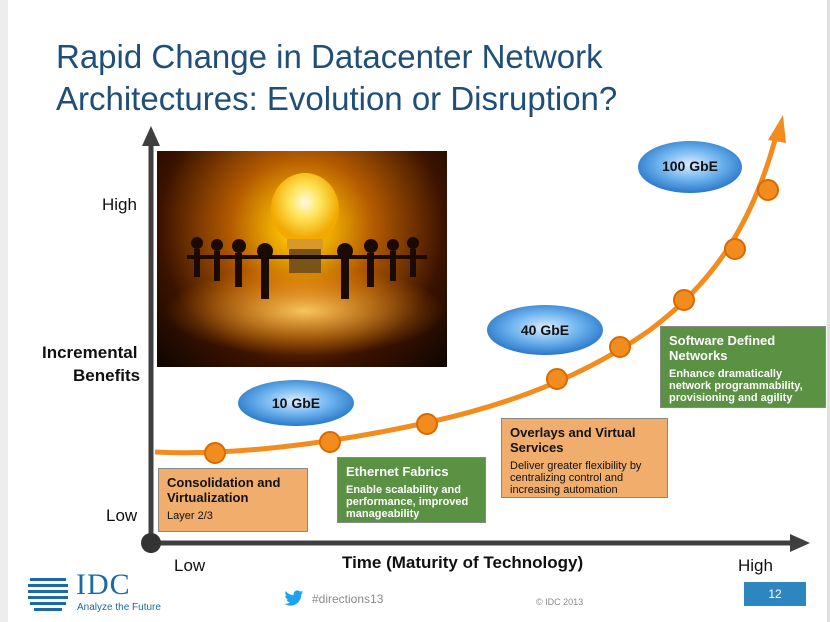 The image size is (830, 622). I want to click on idc-globe-icon, so click(48, 594).